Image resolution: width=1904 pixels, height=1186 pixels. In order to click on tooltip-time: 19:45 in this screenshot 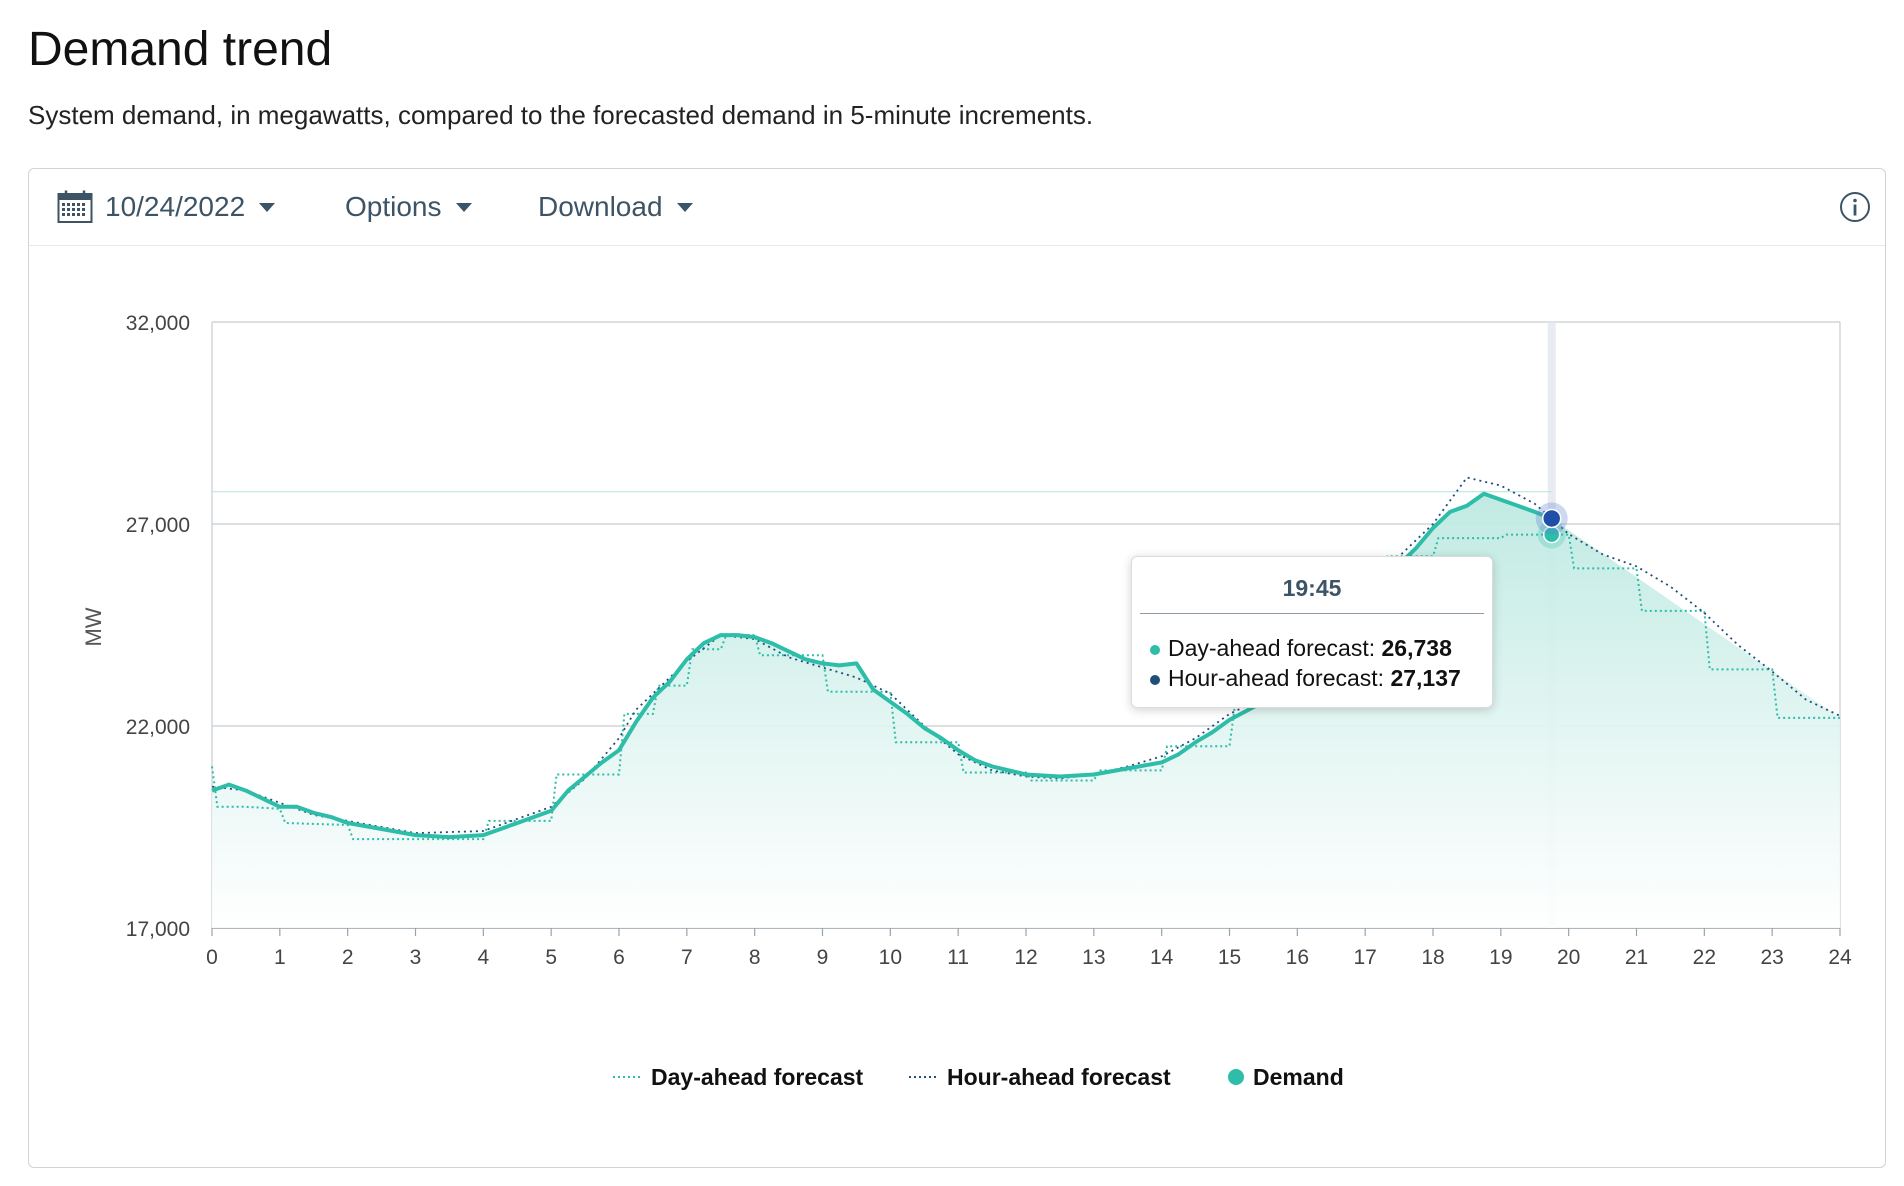, I will do `click(1312, 588)`.